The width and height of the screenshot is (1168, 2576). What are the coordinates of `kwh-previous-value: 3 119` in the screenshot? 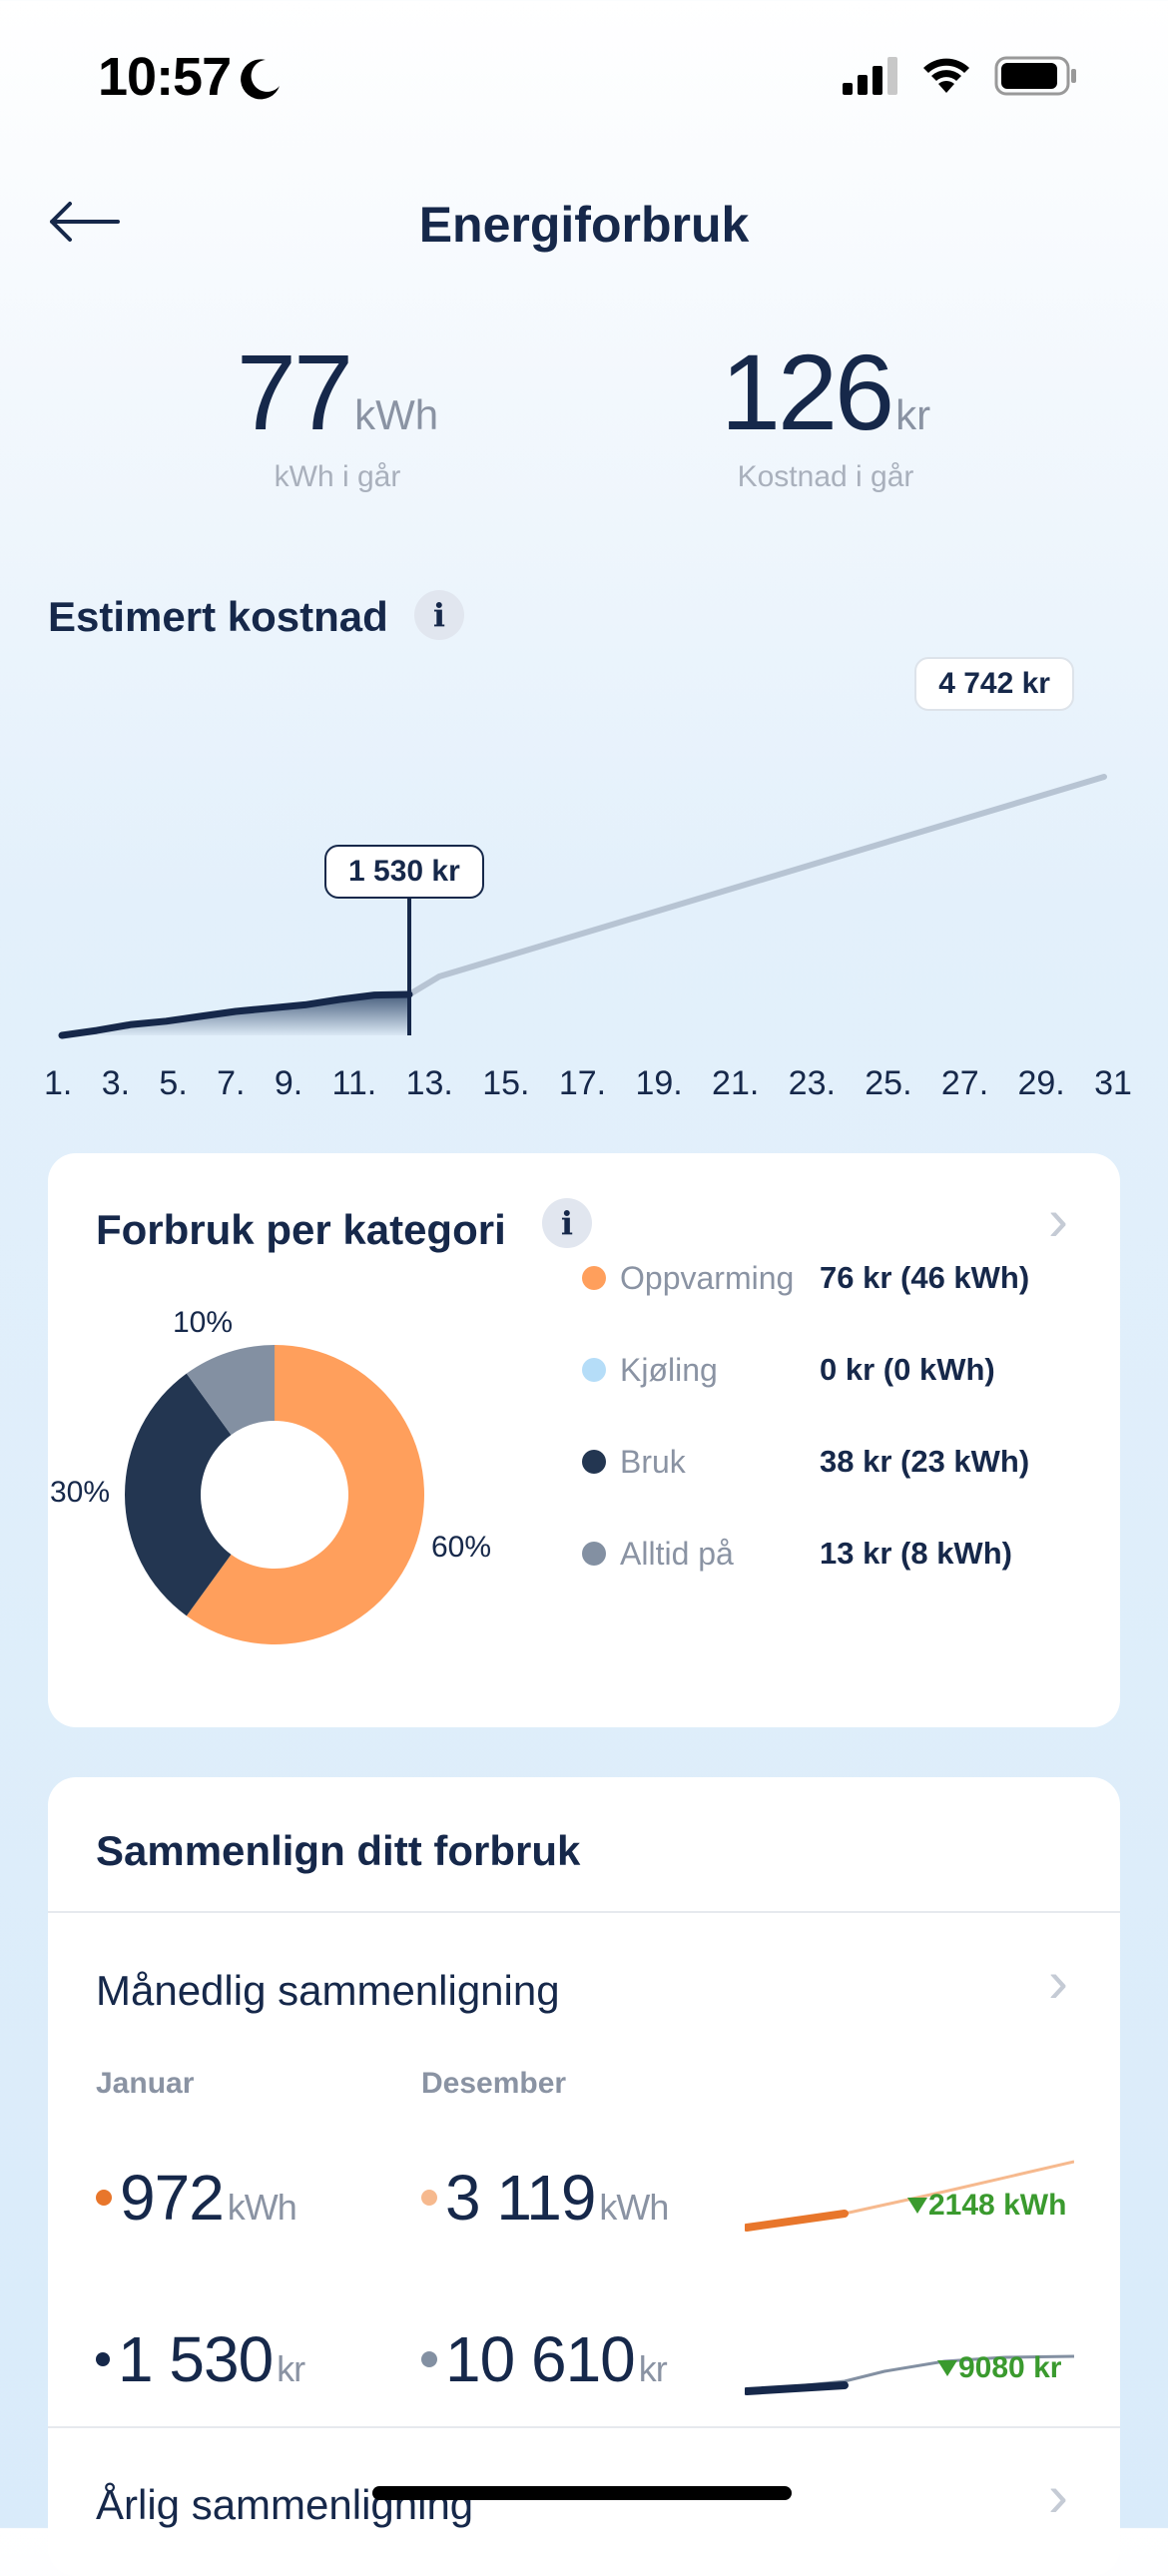 It's located at (520, 2198).